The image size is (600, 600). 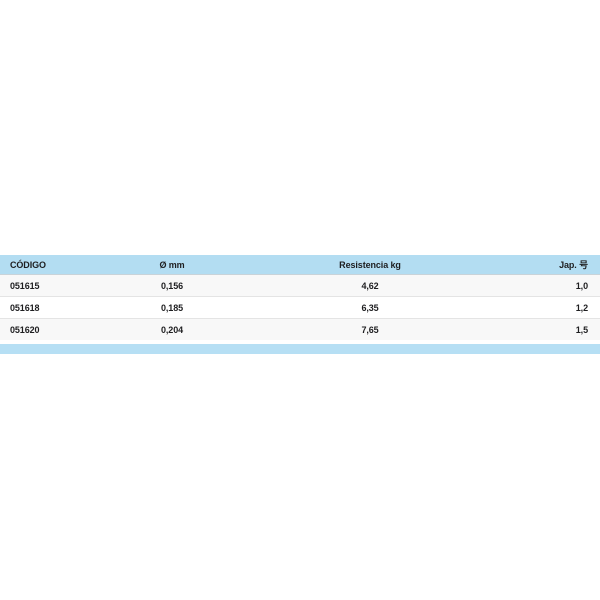 What do you see at coordinates (300, 342) in the screenshot?
I see `section-gap` at bounding box center [300, 342].